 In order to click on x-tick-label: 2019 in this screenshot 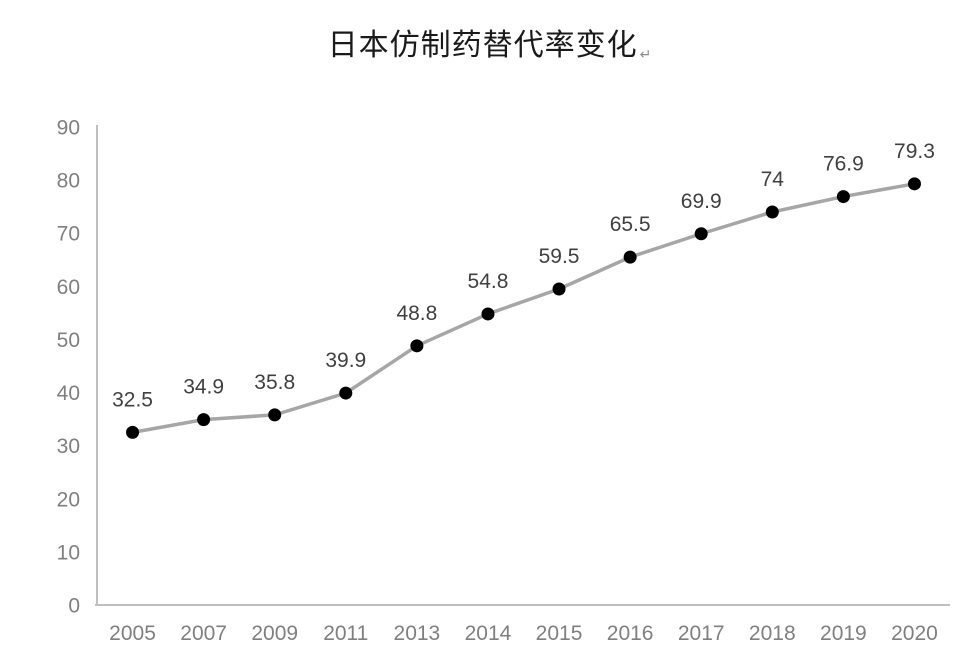, I will do `click(843, 633)`.